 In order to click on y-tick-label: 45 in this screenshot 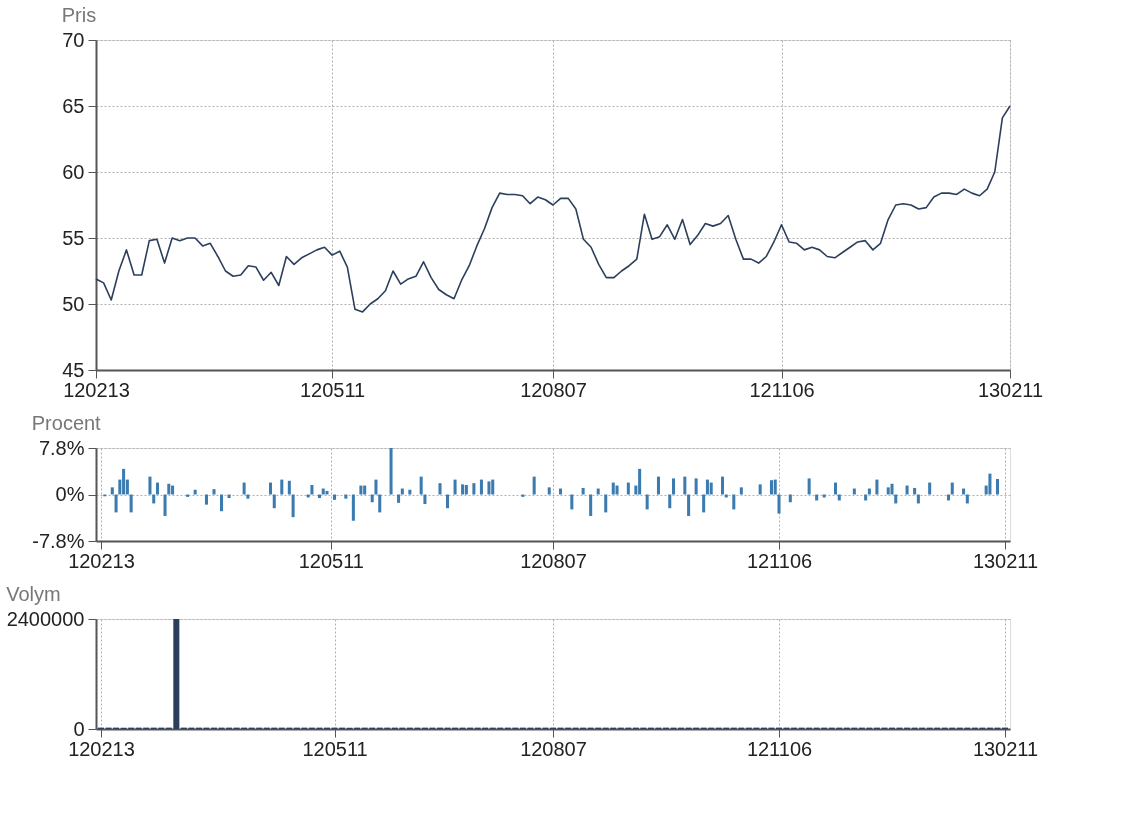, I will do `click(73, 369)`.